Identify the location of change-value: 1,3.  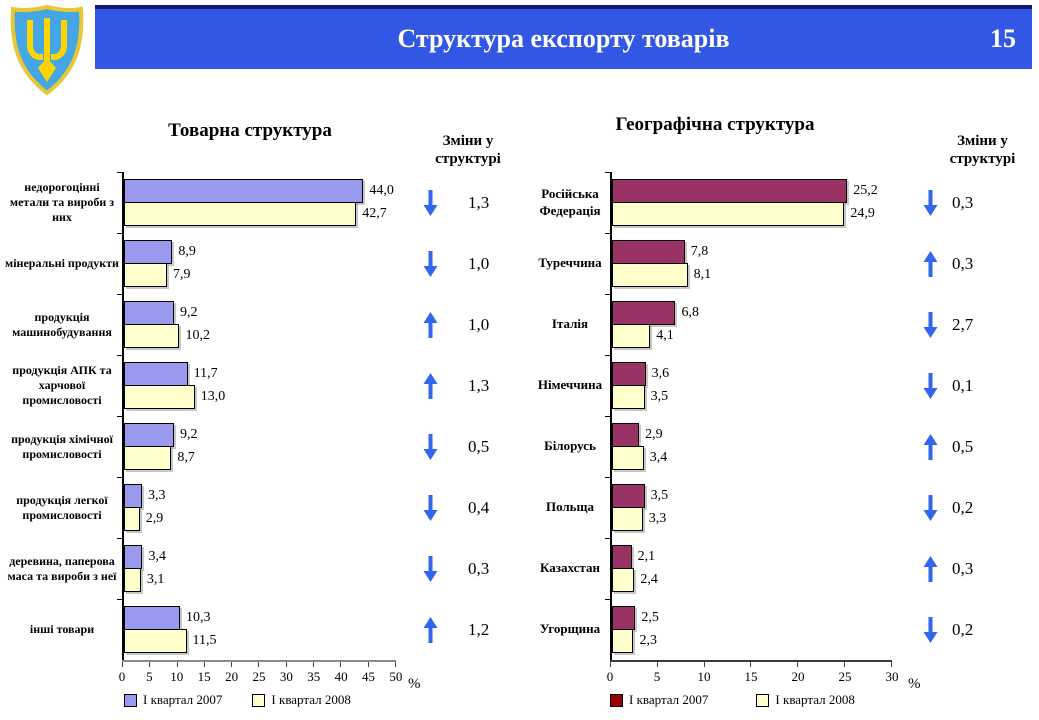
(479, 202).